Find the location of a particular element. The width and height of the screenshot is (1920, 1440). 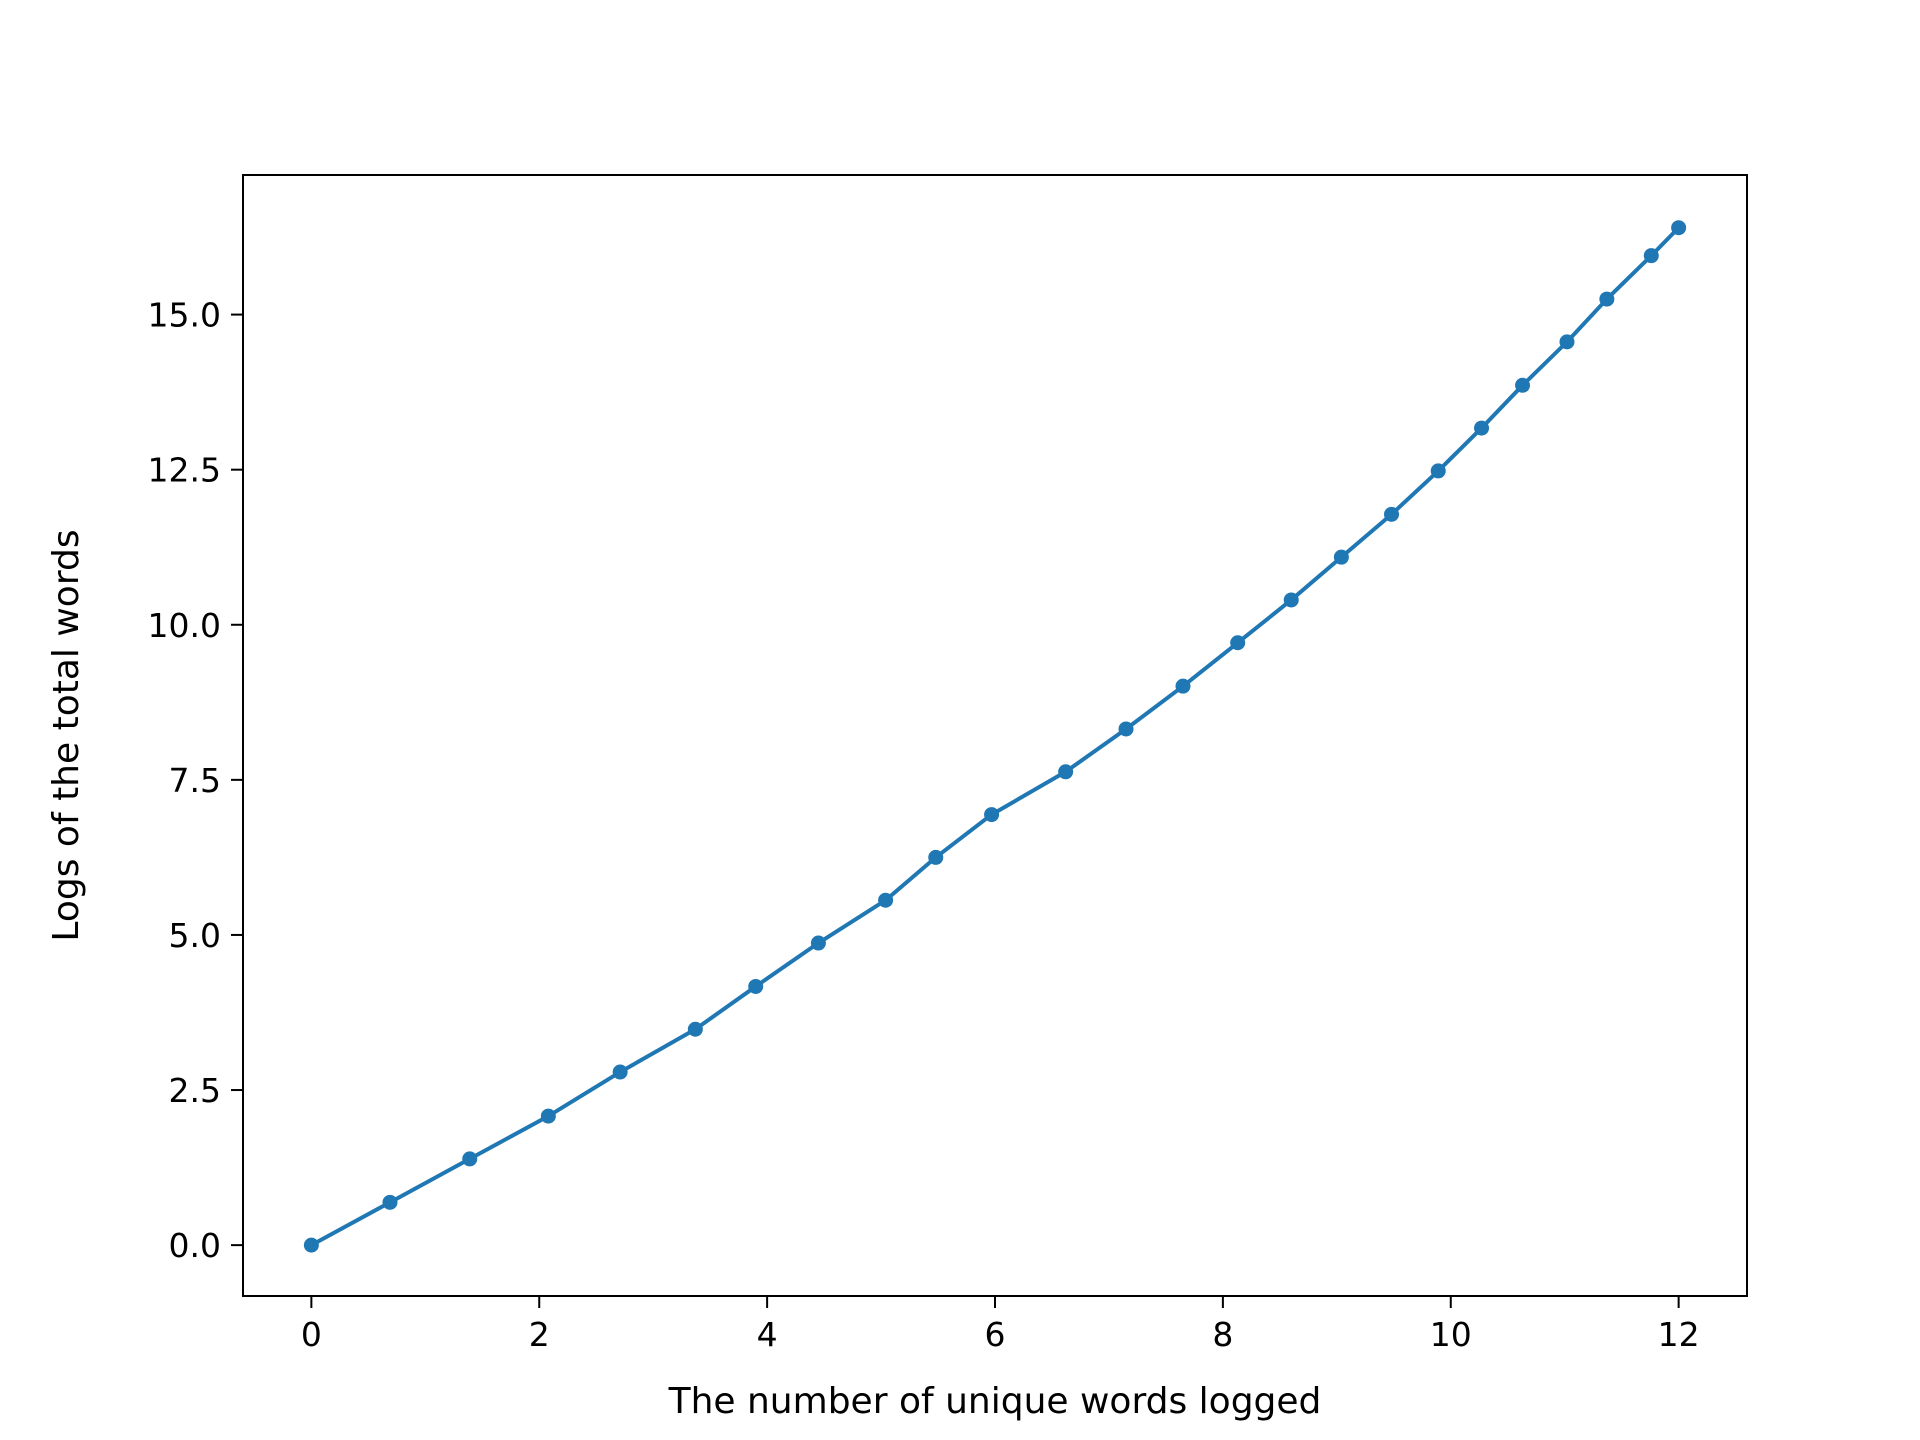

y-axis-ticks: 0.0 2.5 5.0 7.5 10.0 12.5 15.0 is located at coordinates (195, 780).